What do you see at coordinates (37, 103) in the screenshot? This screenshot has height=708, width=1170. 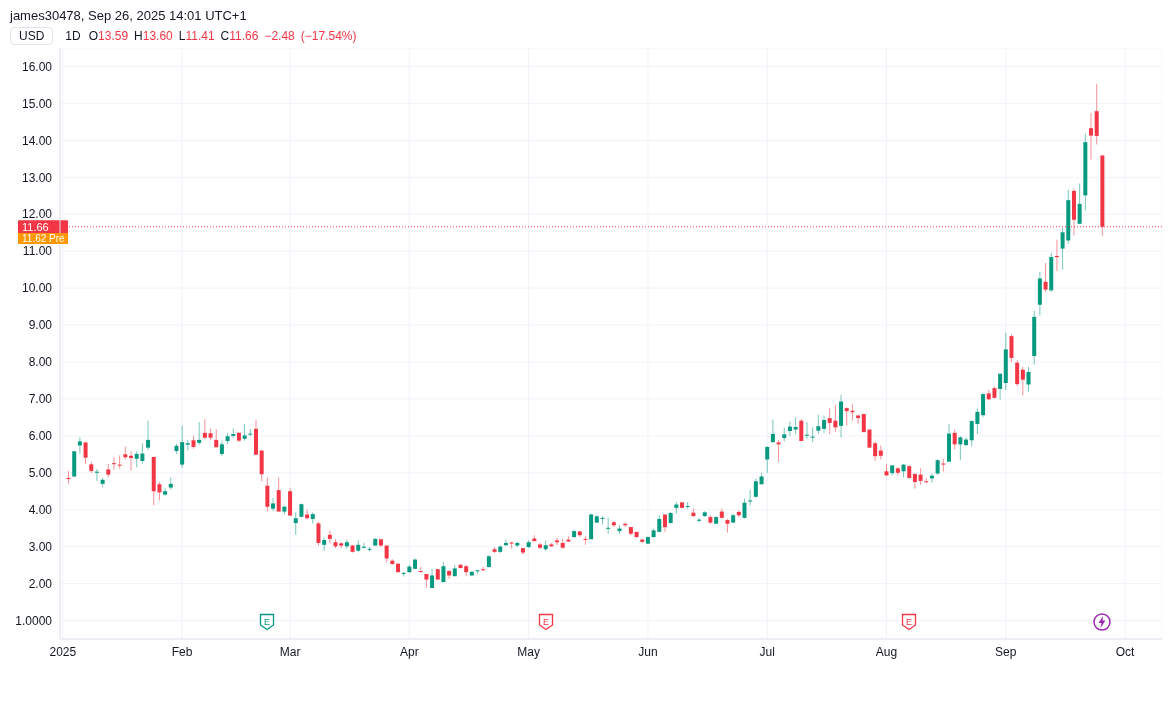 I see `y-tick-label: 15.00` at bounding box center [37, 103].